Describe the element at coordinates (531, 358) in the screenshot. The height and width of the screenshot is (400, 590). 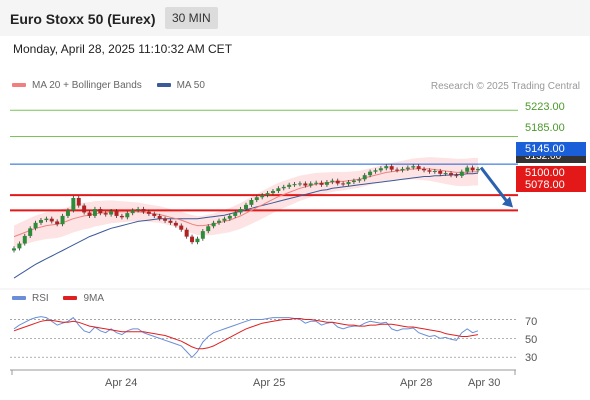
I see `rsi-level-30: 30` at that location.